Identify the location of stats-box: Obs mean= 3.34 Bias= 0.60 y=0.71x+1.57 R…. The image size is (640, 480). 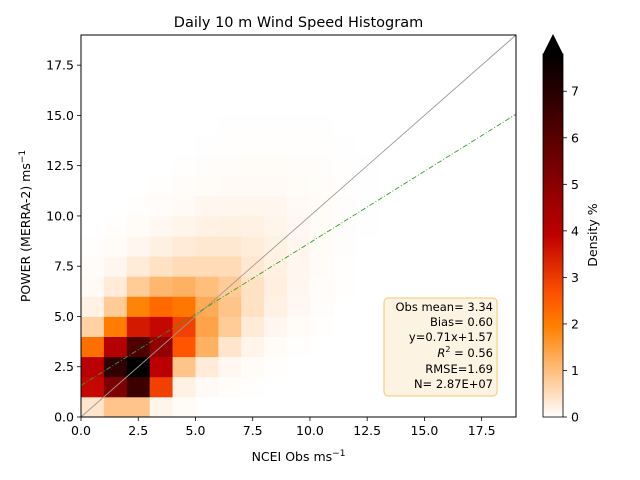
(440, 347).